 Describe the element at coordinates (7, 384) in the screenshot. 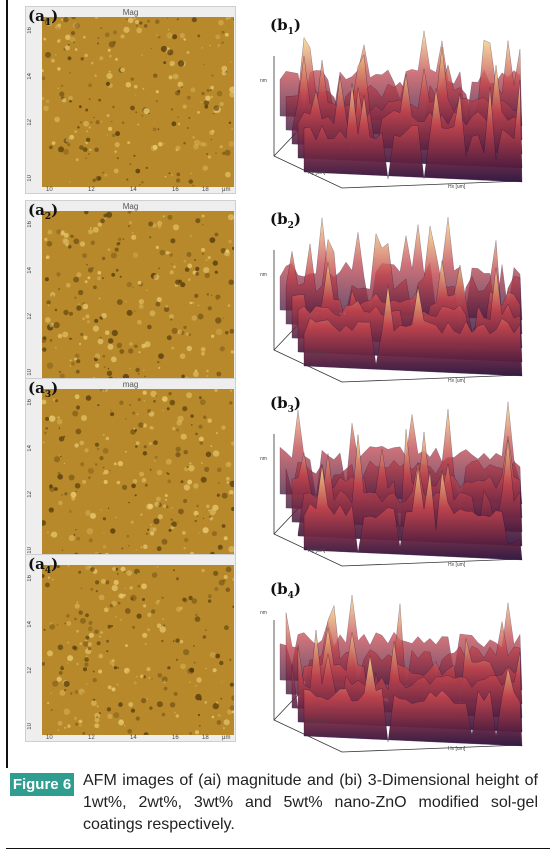

I see `figure-left-rule` at that location.